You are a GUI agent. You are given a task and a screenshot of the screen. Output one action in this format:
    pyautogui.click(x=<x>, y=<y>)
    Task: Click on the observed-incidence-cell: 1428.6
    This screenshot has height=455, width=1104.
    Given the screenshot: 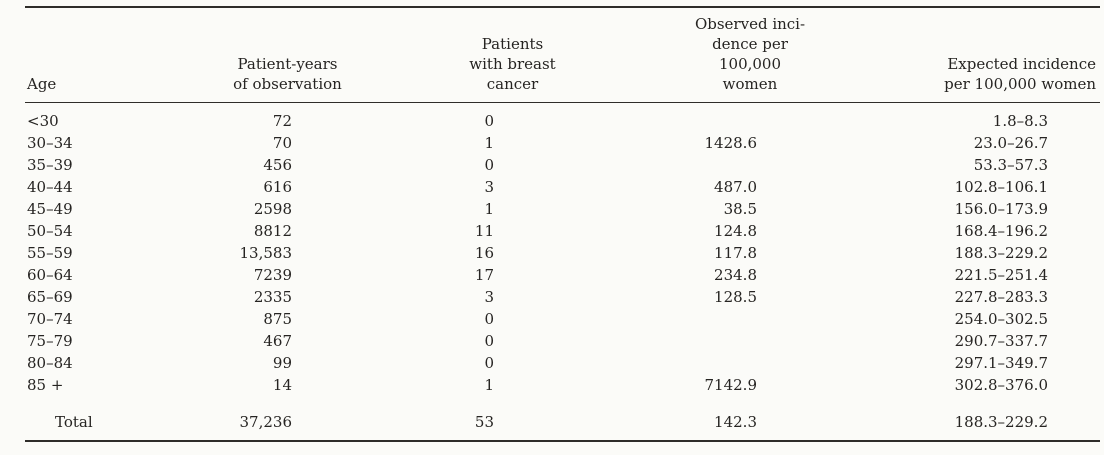 What is the action you would take?
    pyautogui.click(x=731, y=143)
    